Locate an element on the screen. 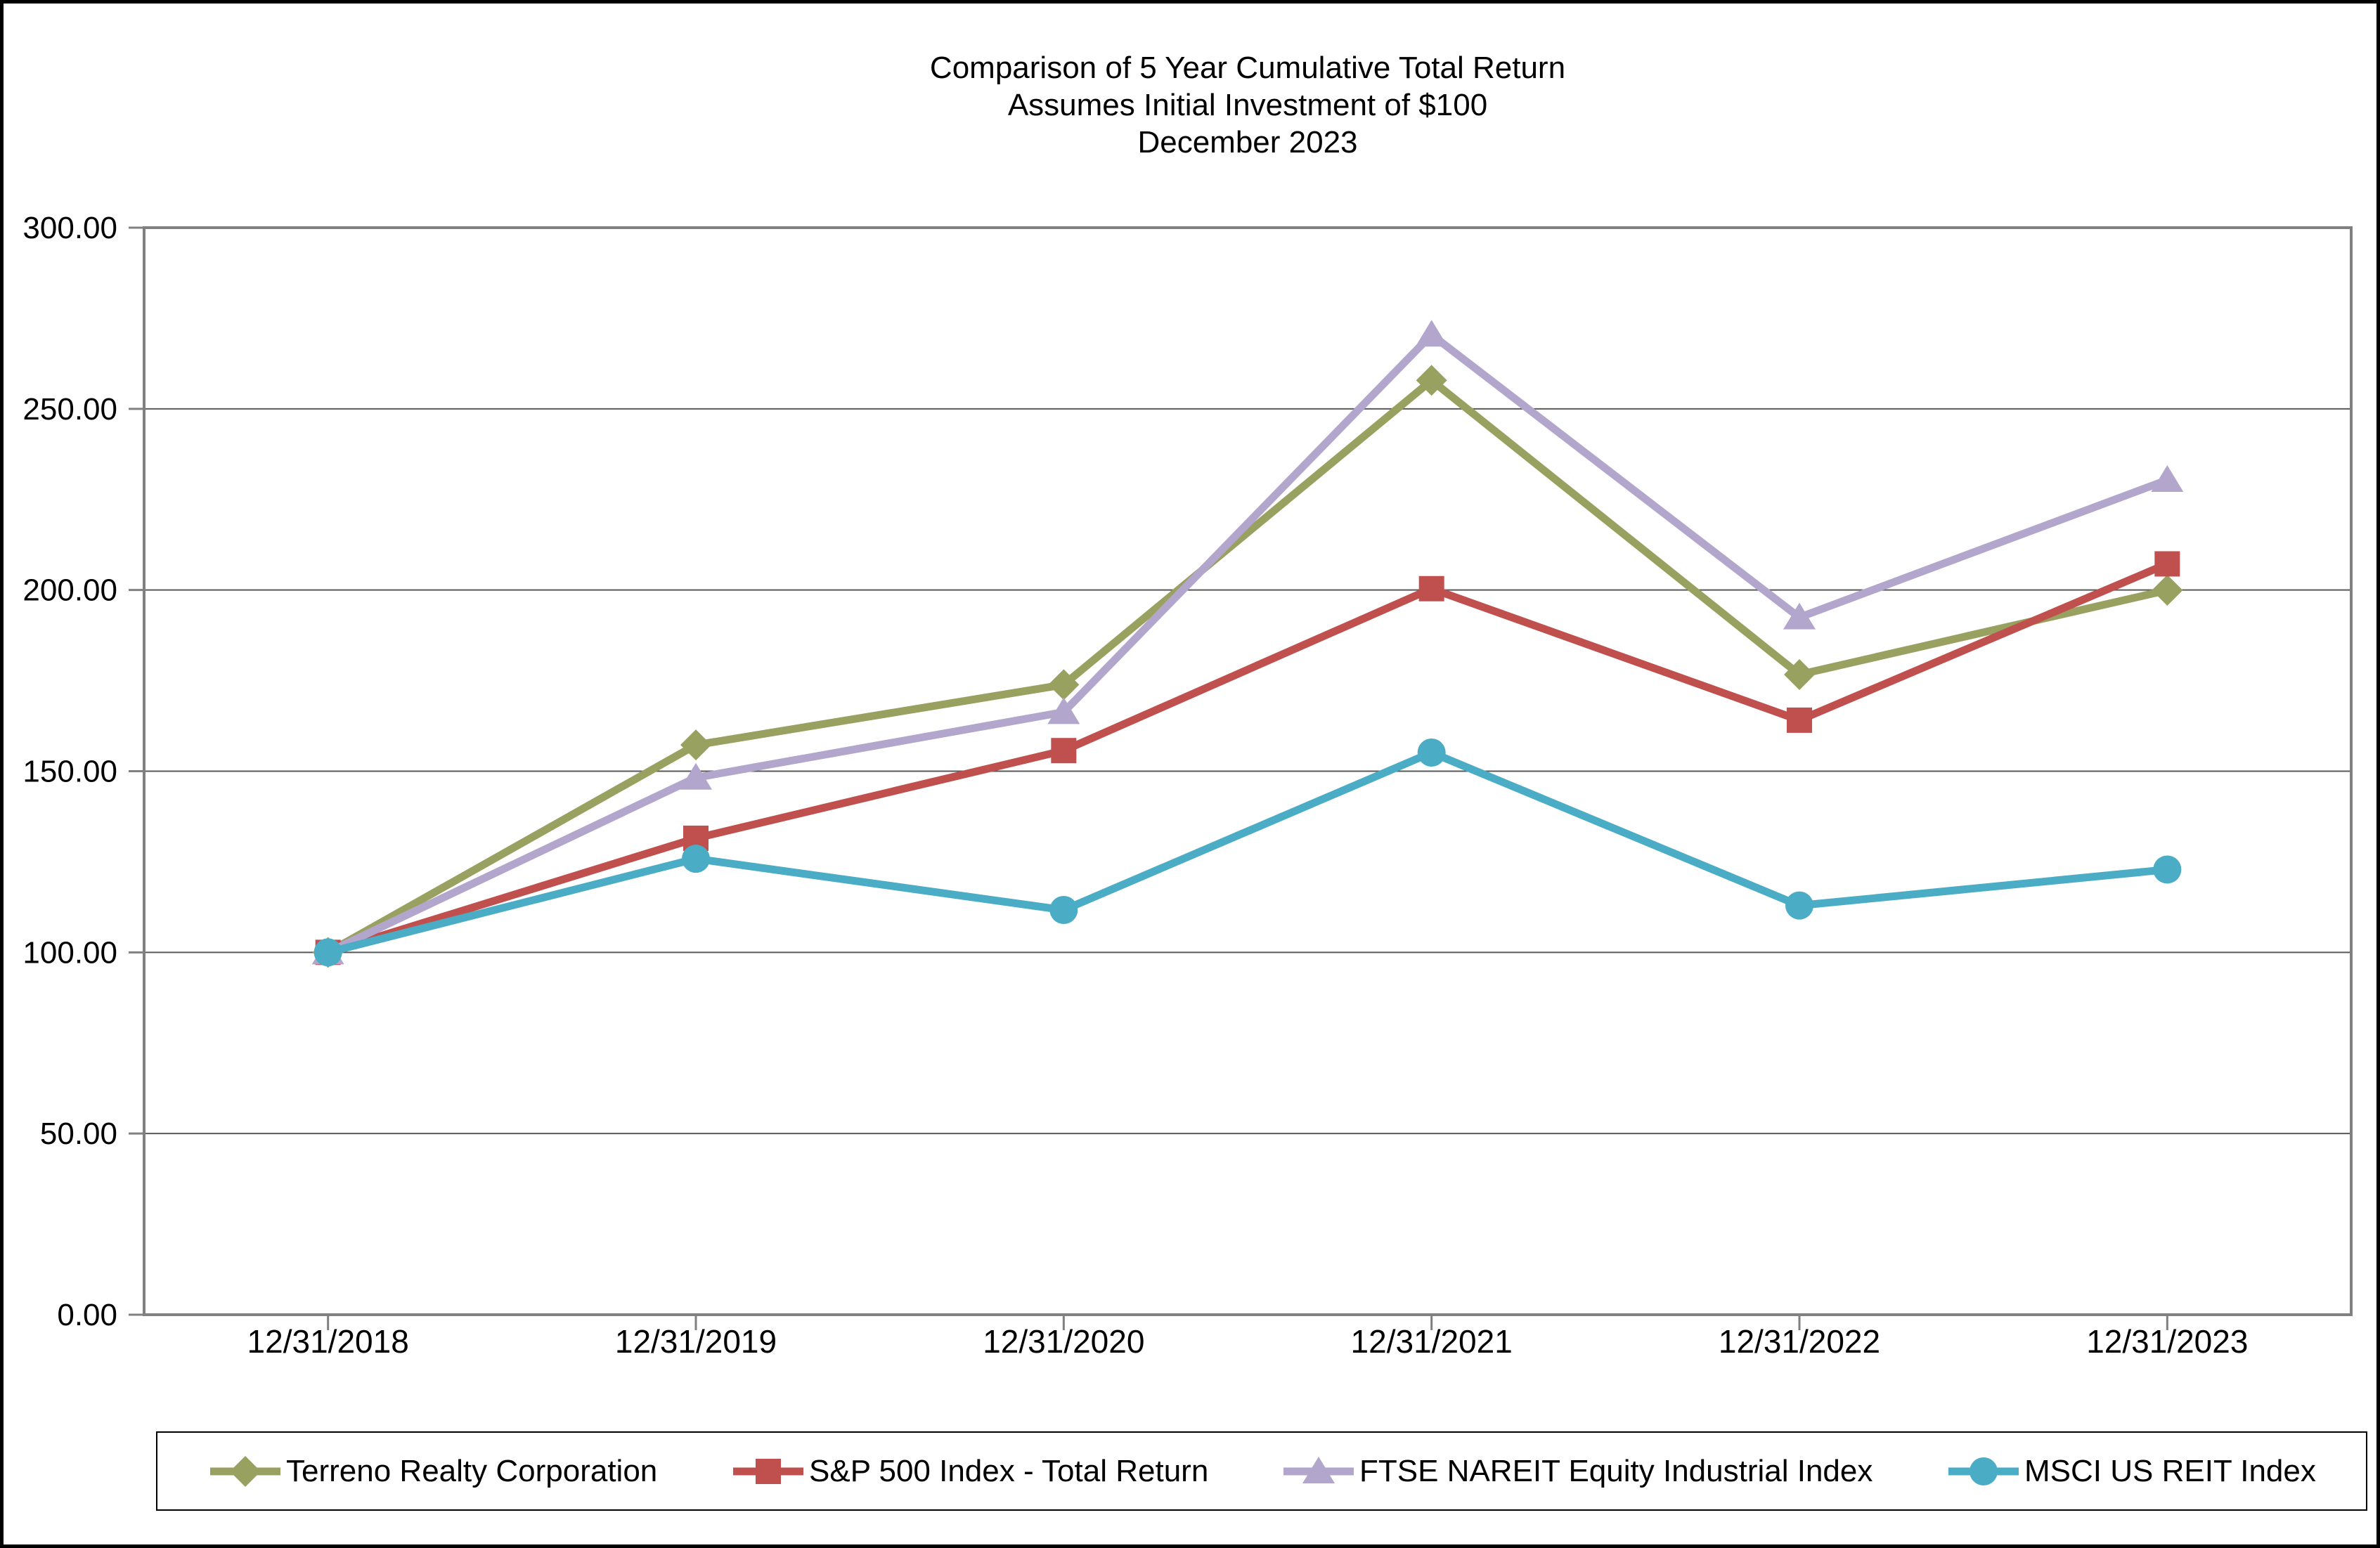 The image size is (2380, 1548). legend-item-sp500: S&P 500 Index - Total Return is located at coordinates (970, 1471).